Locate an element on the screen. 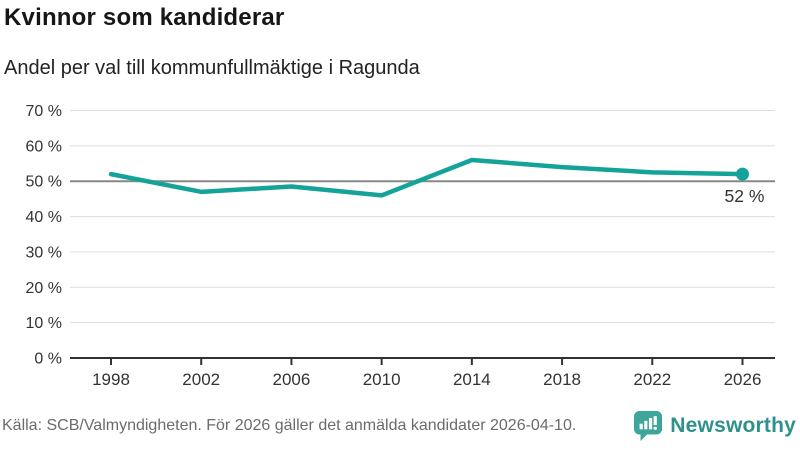  page-title: Kvinnor som kandiderar is located at coordinates (144, 17).